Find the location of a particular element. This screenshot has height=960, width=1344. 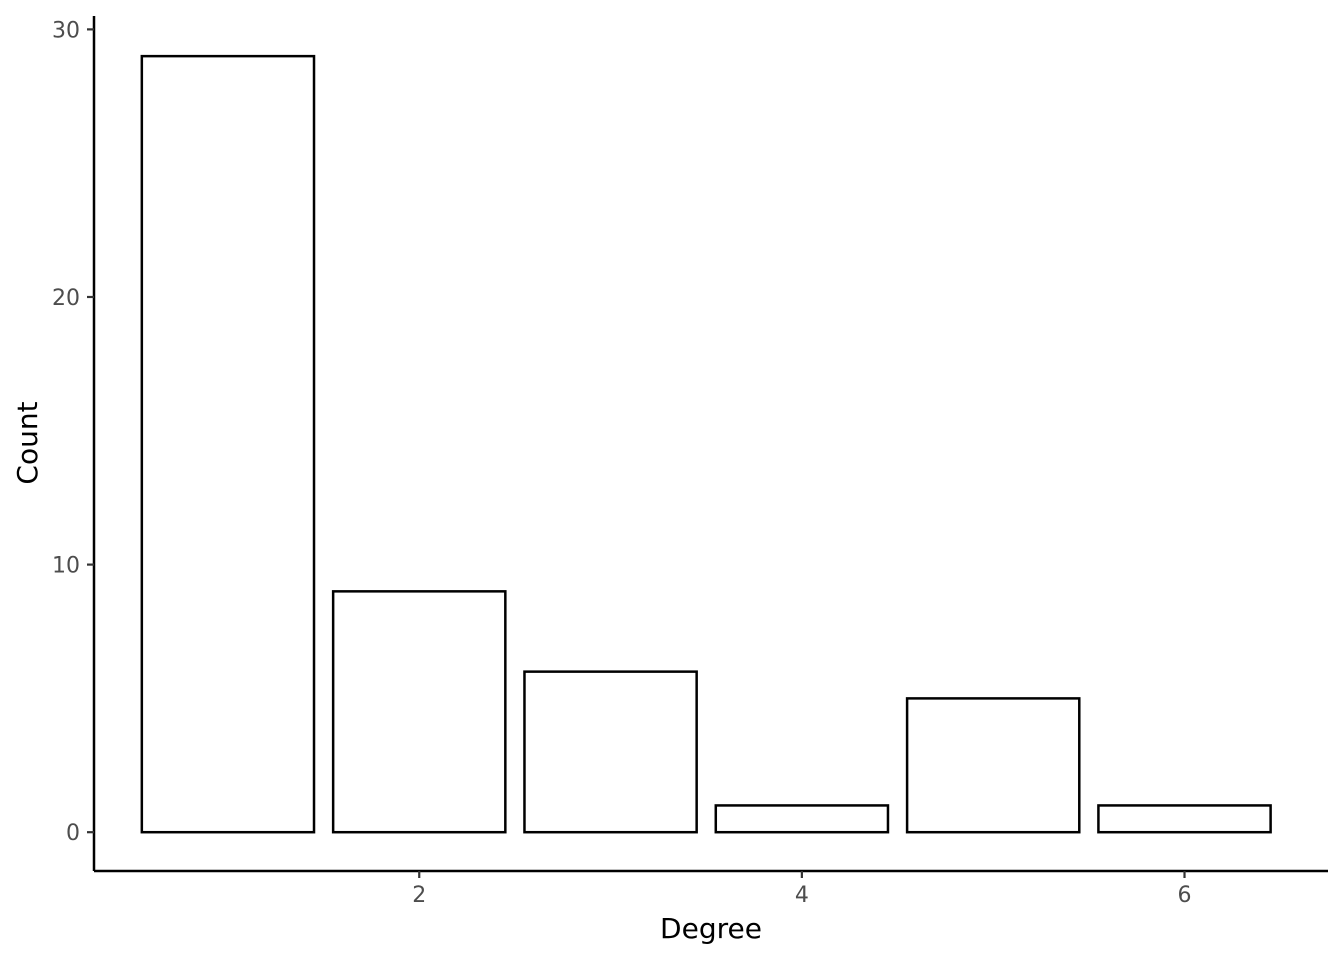

x-axis-ticks: 2 4 6 is located at coordinates (802, 889).